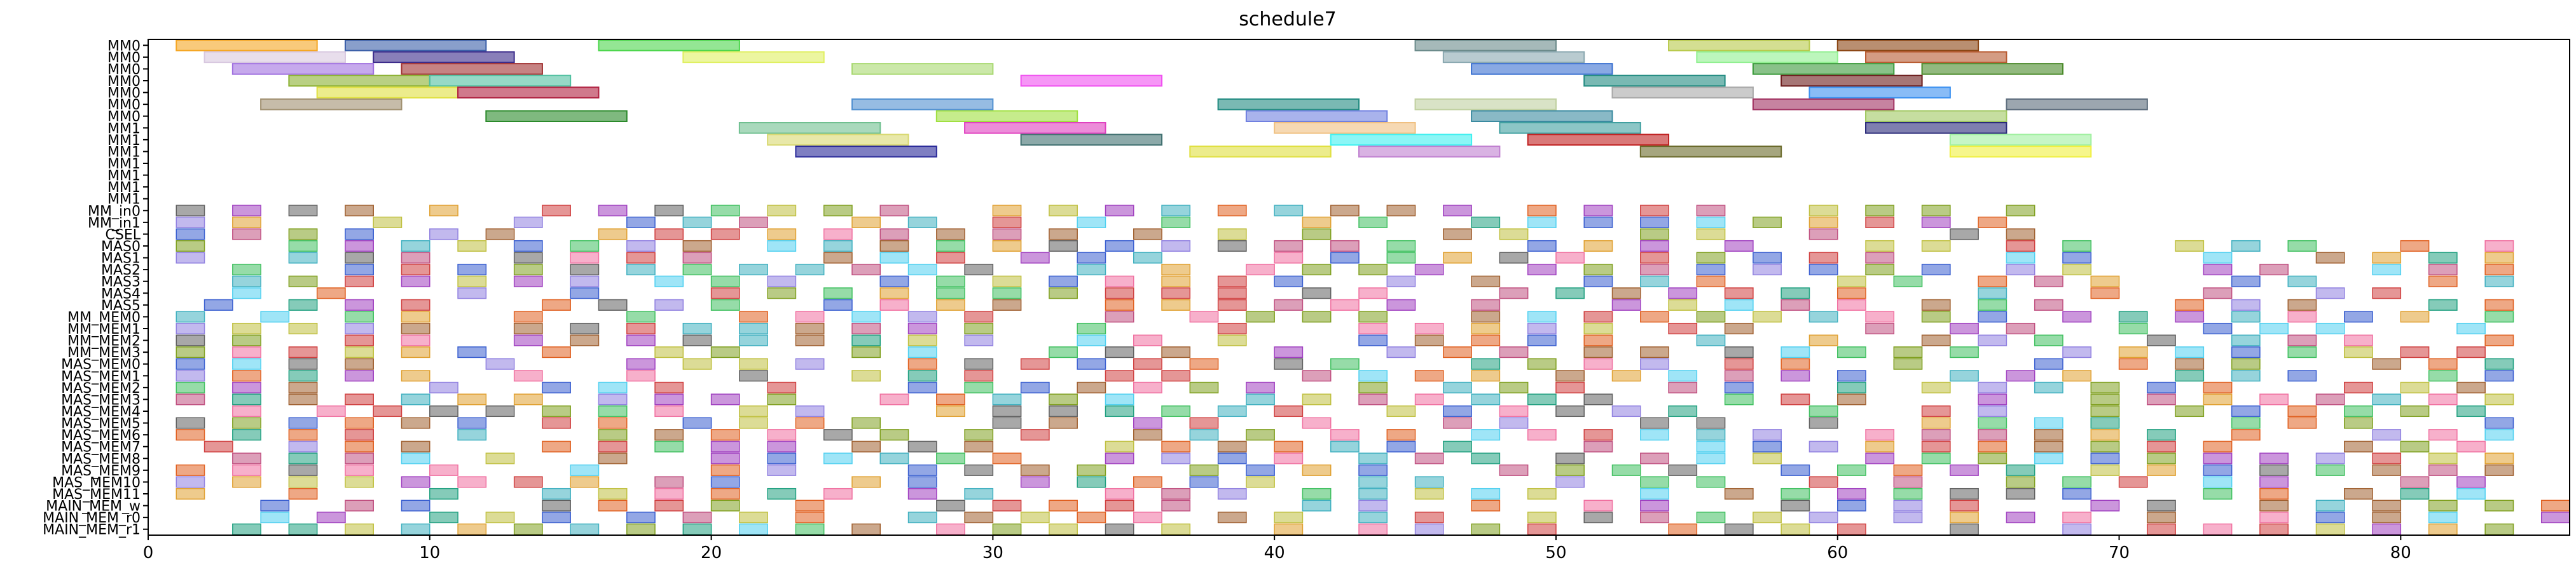 The image size is (2576, 572). What do you see at coordinates (114, 223) in the screenshot?
I see `y-tick-label: MM_in1` at bounding box center [114, 223].